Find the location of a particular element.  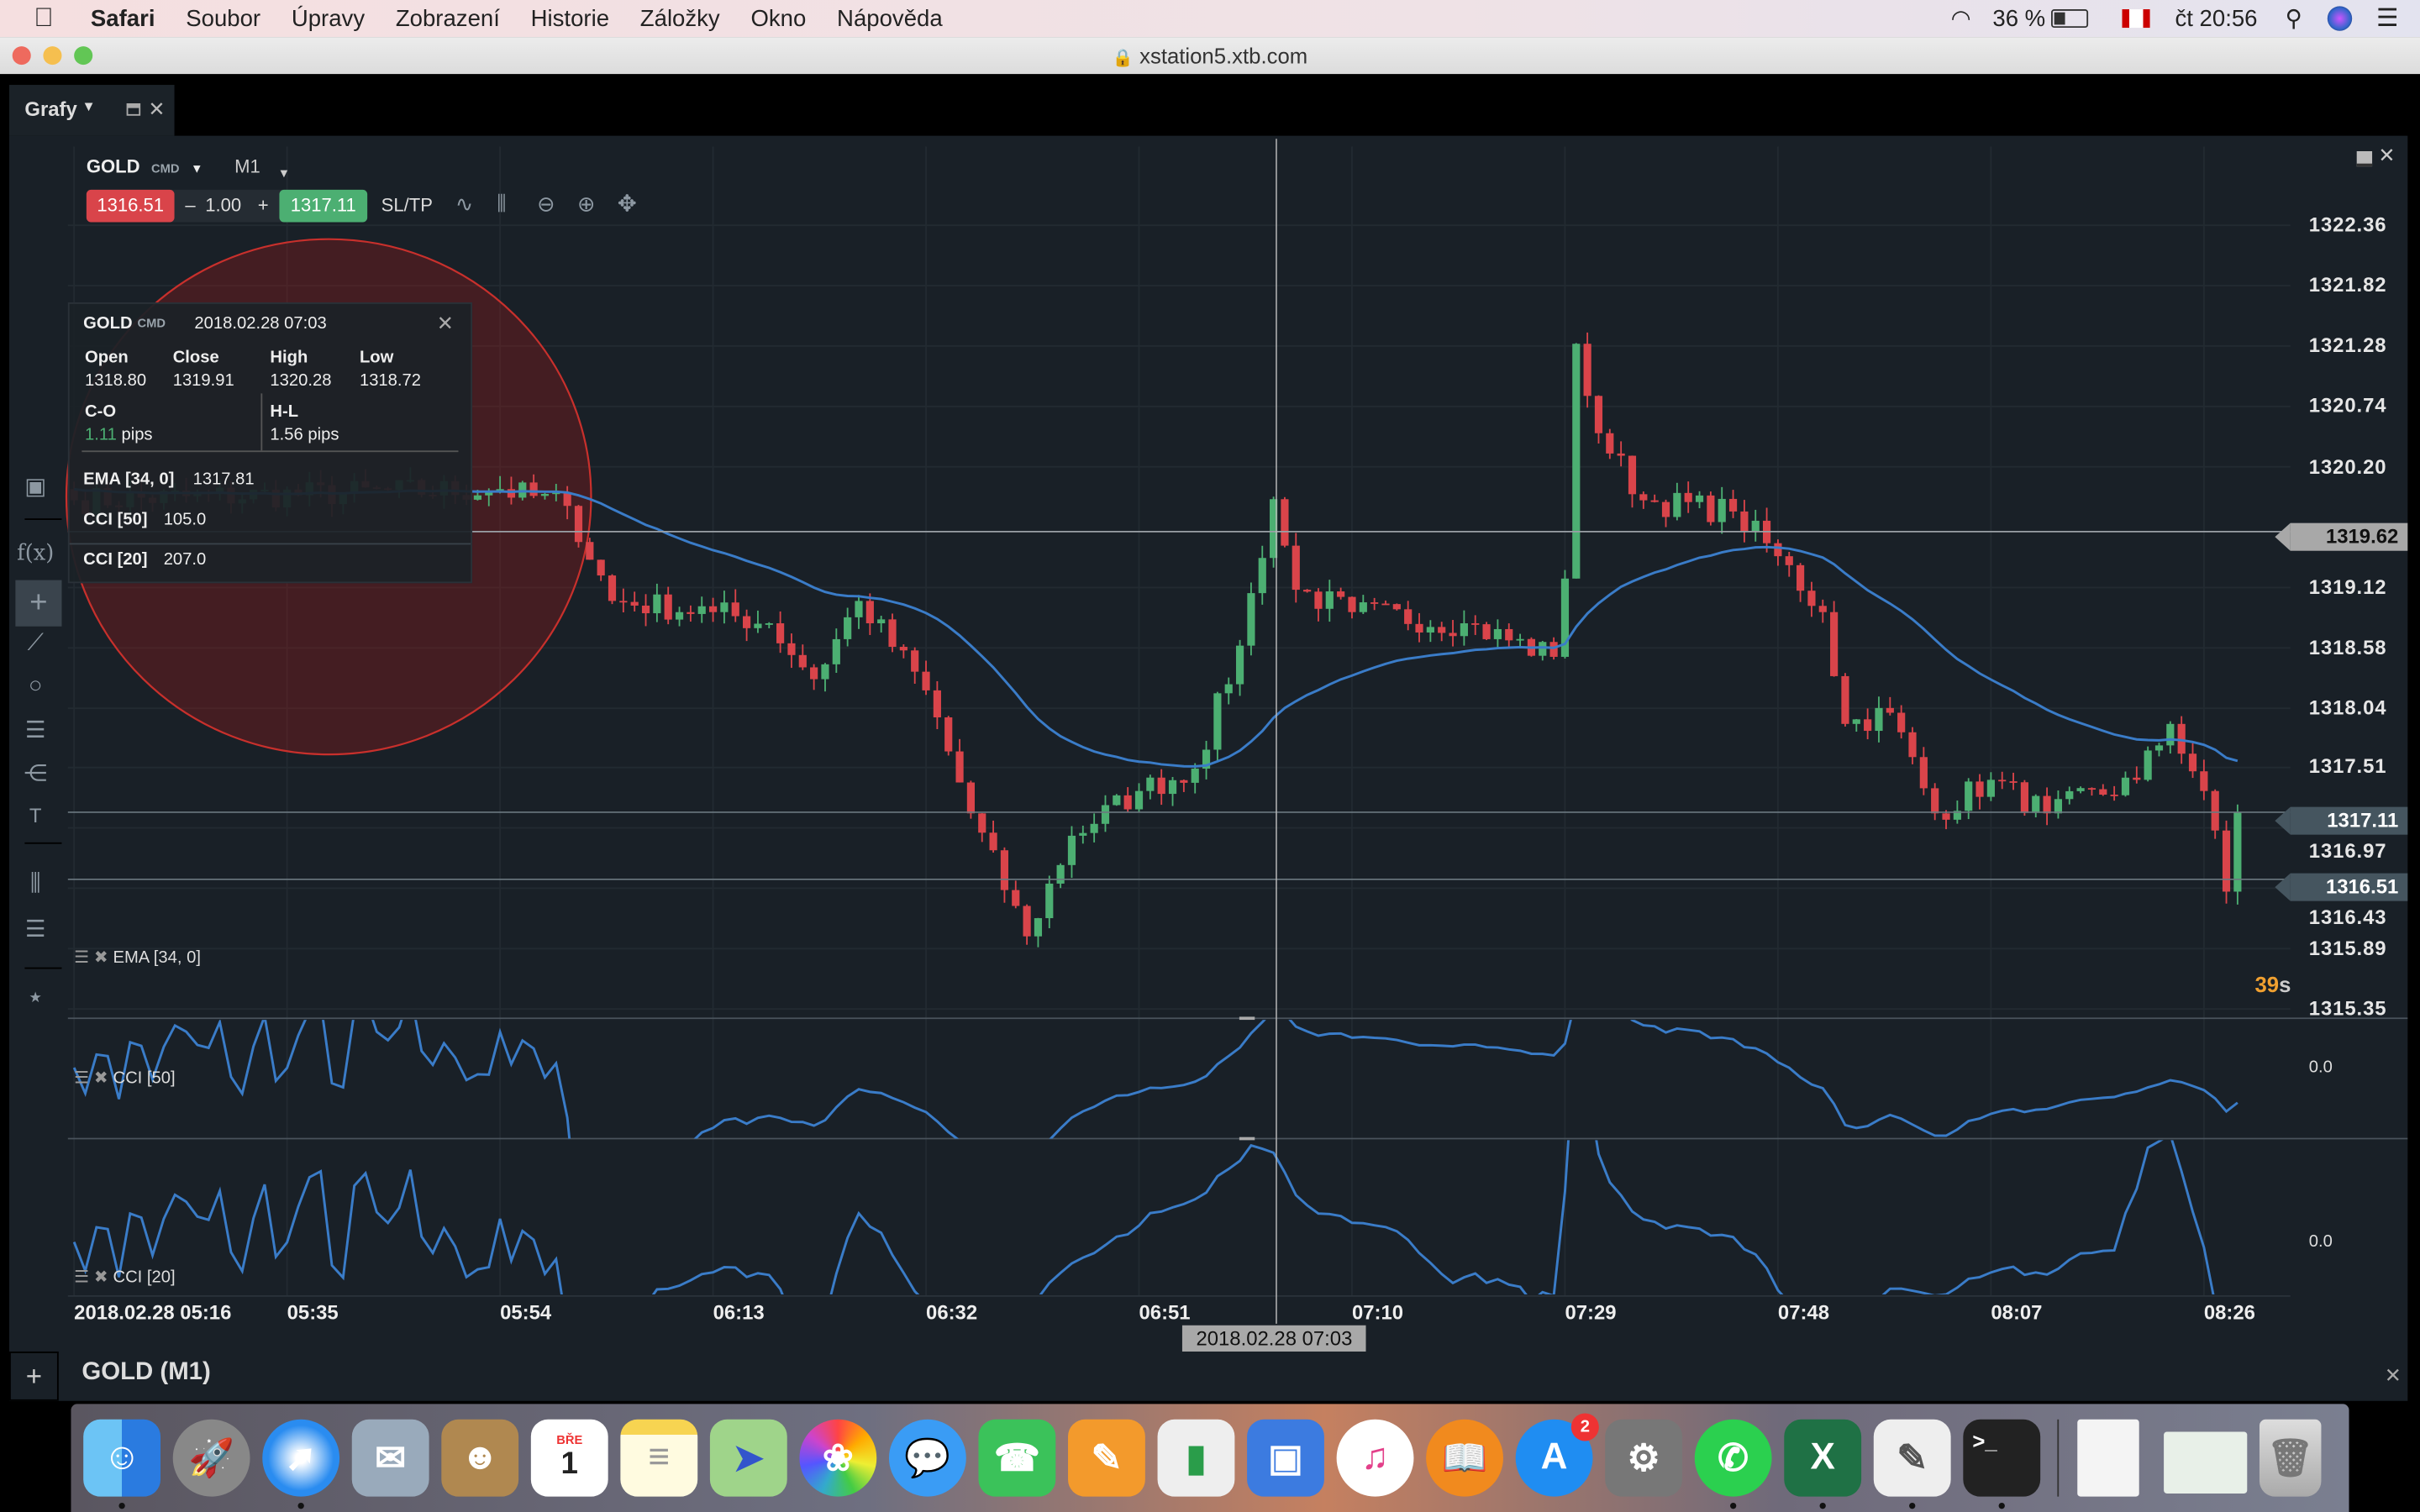

dock-calendar: BŘE 1 is located at coordinates (569, 1458).